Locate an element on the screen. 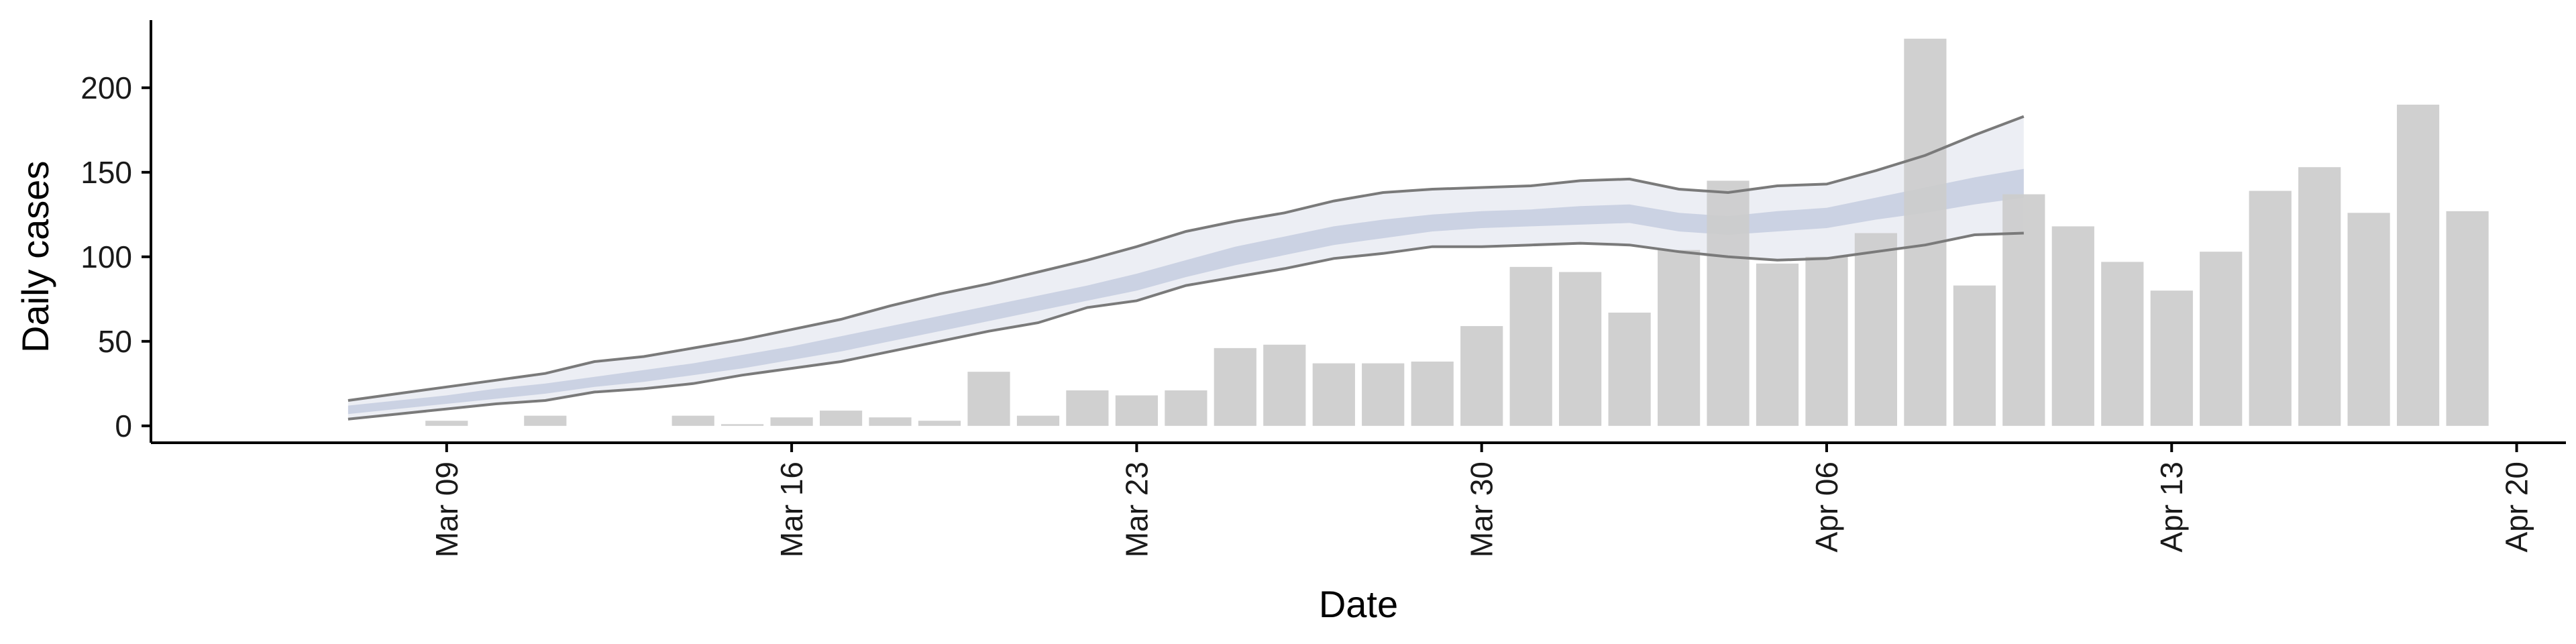 The image size is (2576, 644). y-tick-label-50: 50 is located at coordinates (115, 341).